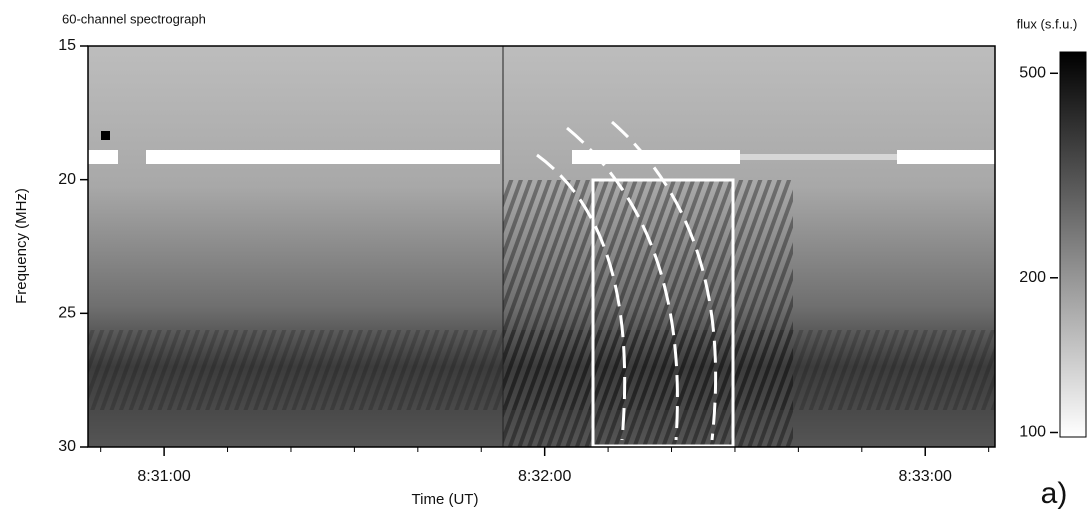 The width and height of the screenshot is (1091, 517). What do you see at coordinates (544, 476) in the screenshot?
I see `x-tick-label: 8:32:00` at bounding box center [544, 476].